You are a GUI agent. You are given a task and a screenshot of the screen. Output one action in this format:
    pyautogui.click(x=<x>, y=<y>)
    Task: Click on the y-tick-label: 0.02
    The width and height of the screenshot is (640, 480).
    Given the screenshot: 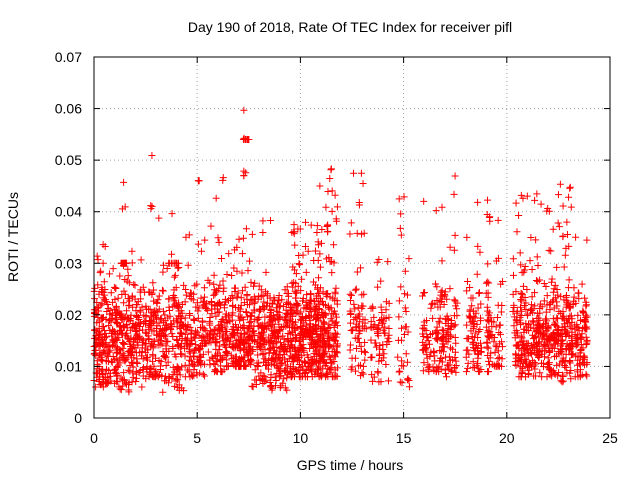 What is the action you would take?
    pyautogui.click(x=68, y=315)
    